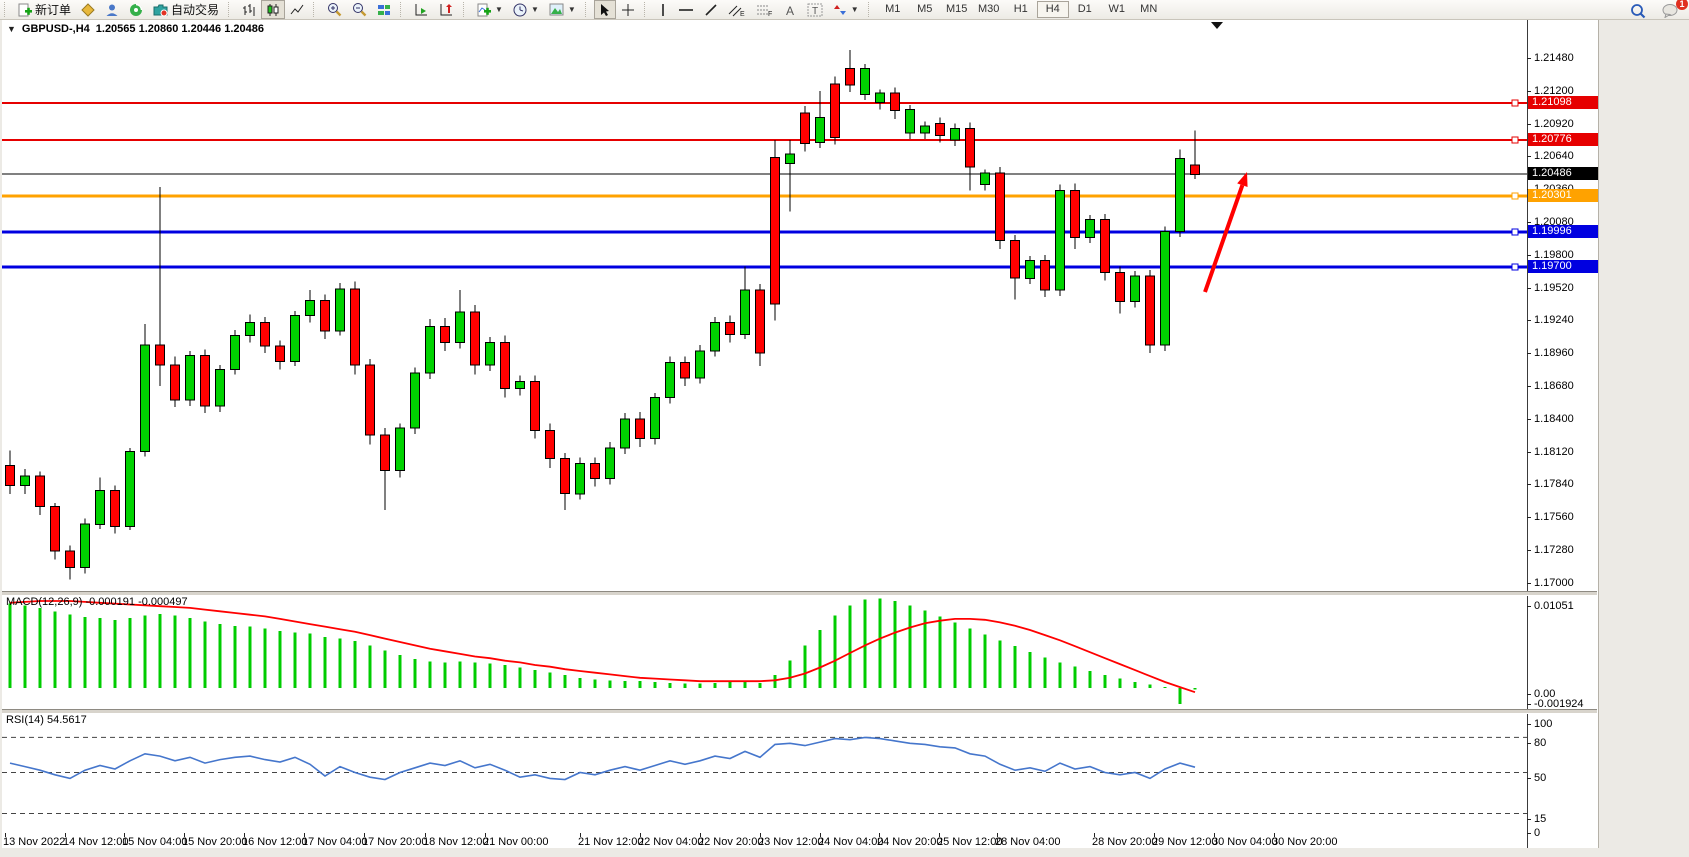 Image resolution: width=1689 pixels, height=857 pixels. I want to click on autotrading-label: 自动交易, so click(195, 10).